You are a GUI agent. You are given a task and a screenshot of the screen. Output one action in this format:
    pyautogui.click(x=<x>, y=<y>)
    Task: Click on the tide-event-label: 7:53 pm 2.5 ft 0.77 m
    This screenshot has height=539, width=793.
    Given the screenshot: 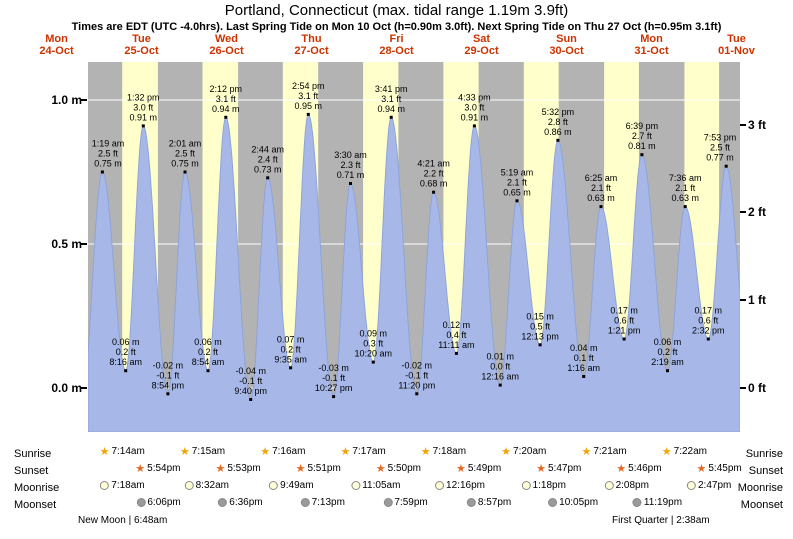 What is the action you would take?
    pyautogui.click(x=720, y=148)
    